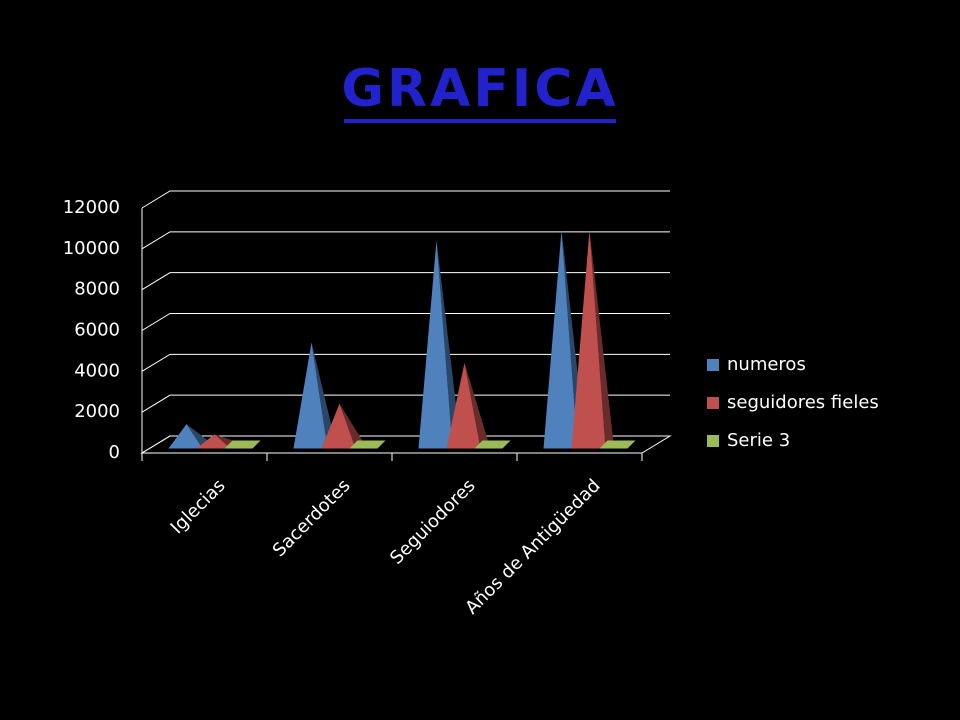 This screenshot has width=960, height=720. Describe the element at coordinates (758, 440) in the screenshot. I see `legend-label: Serie 3` at that location.